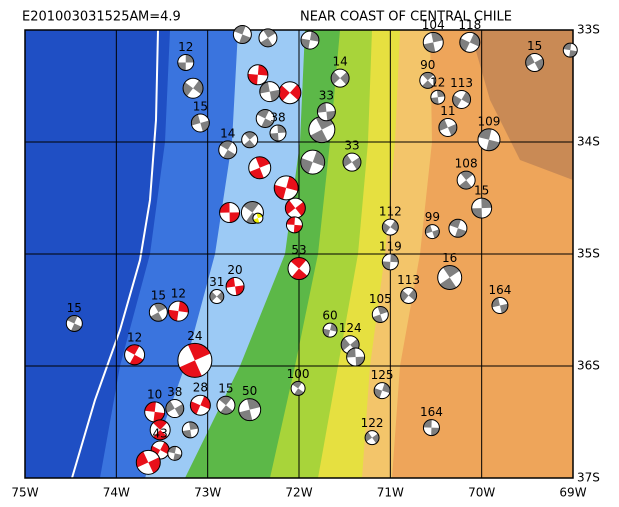  What do you see at coordinates (194, 336) in the screenshot?
I see `depth-label: 24` at bounding box center [194, 336].